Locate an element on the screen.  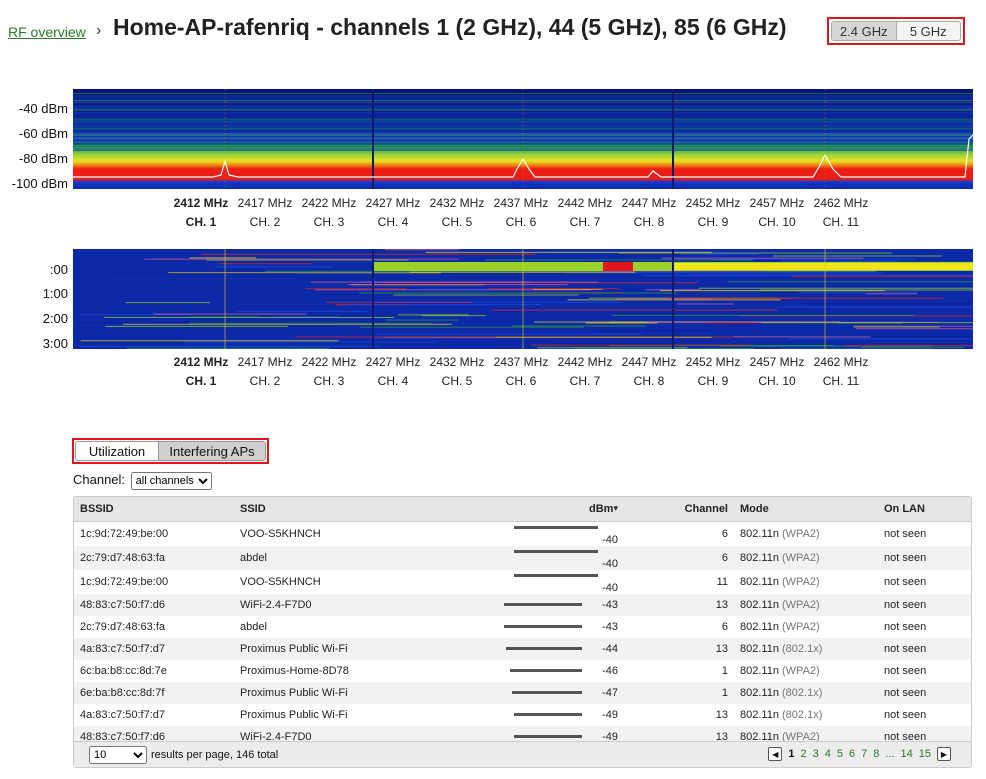
page-link: 2 is located at coordinates (803, 754).